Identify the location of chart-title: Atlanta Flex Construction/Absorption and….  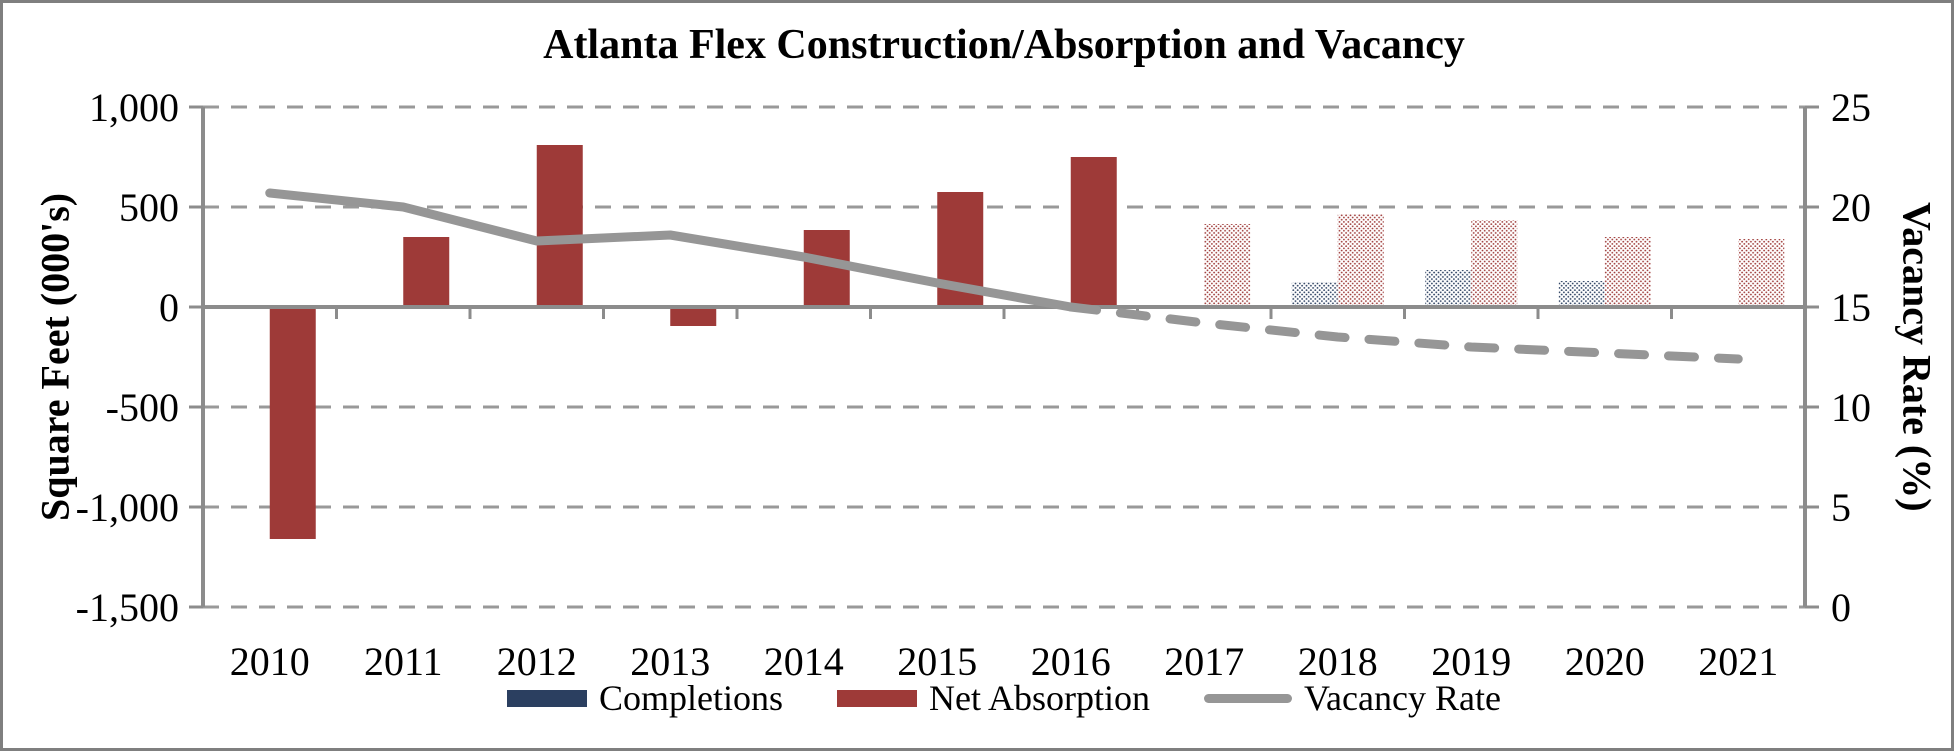
(1004, 45).